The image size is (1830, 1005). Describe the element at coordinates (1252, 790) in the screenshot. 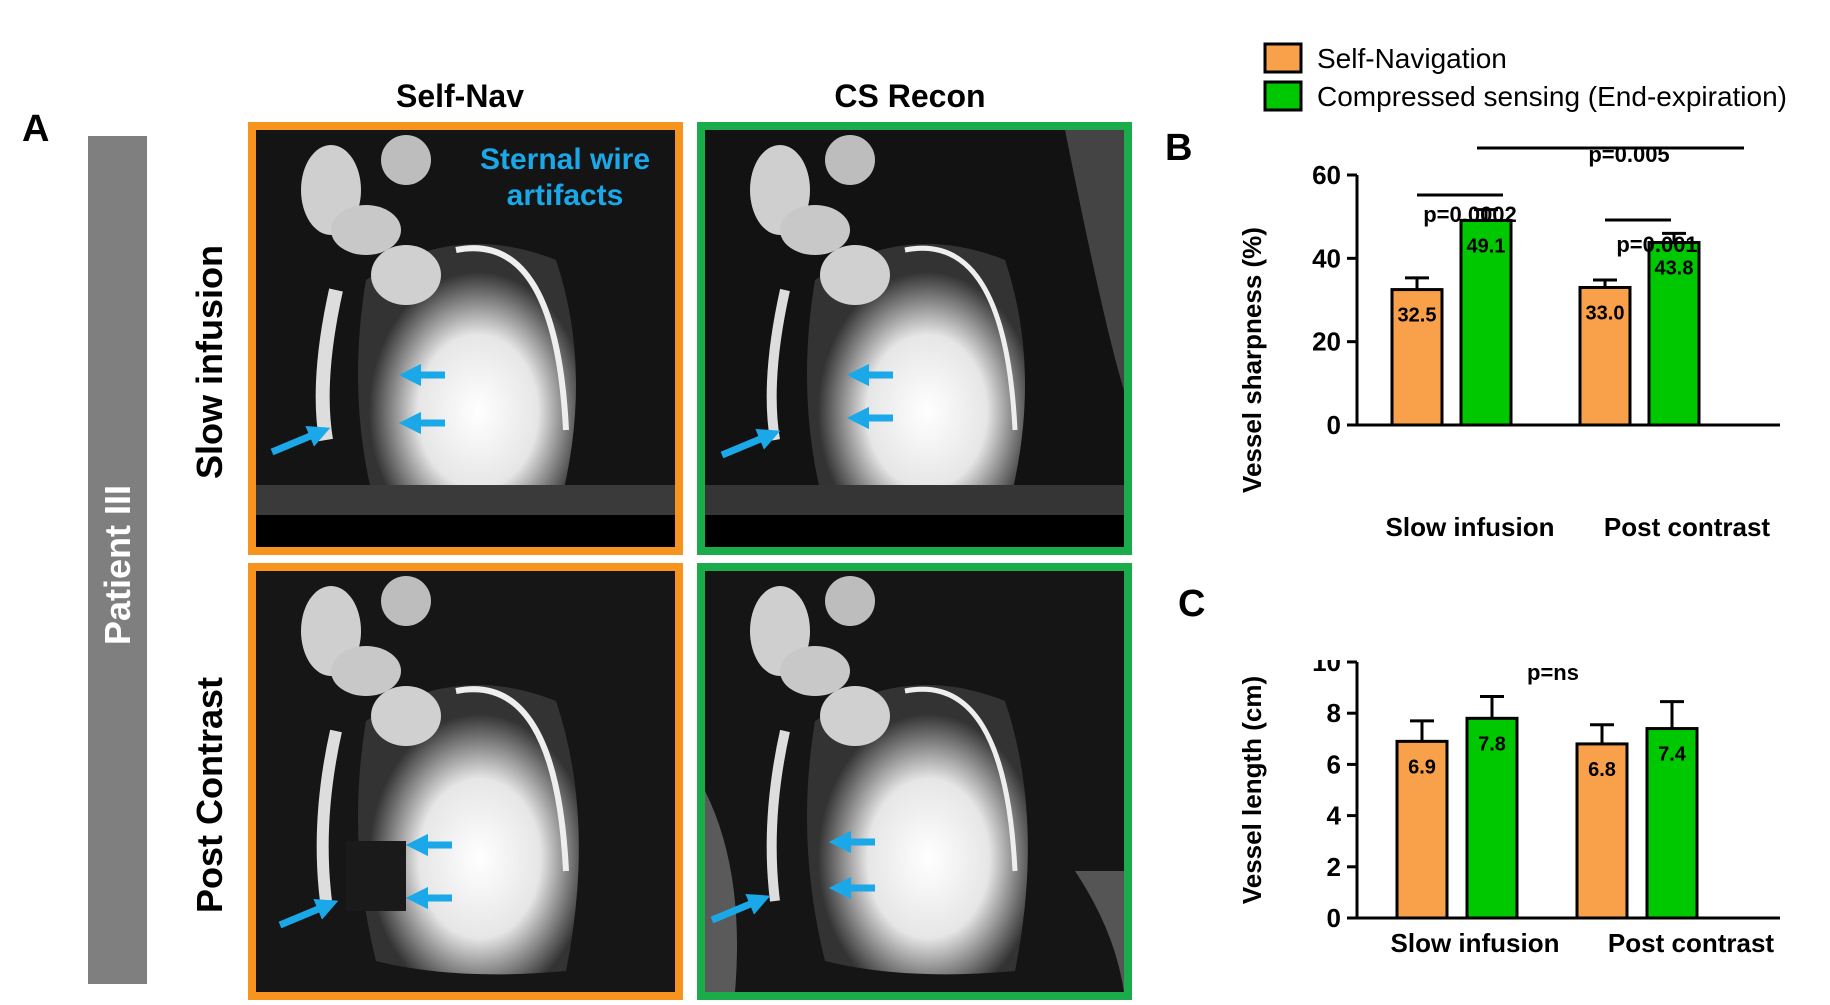

I see `chart-c-ylabel: Vessel length (cm)` at that location.